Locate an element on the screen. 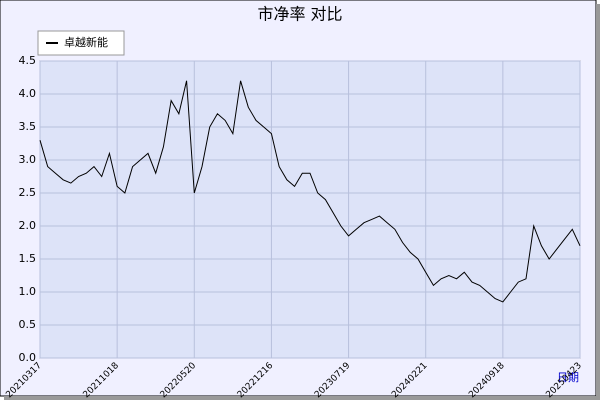 The width and height of the screenshot is (600, 404). chart-title: 市净率 对比 is located at coordinates (299, 14).